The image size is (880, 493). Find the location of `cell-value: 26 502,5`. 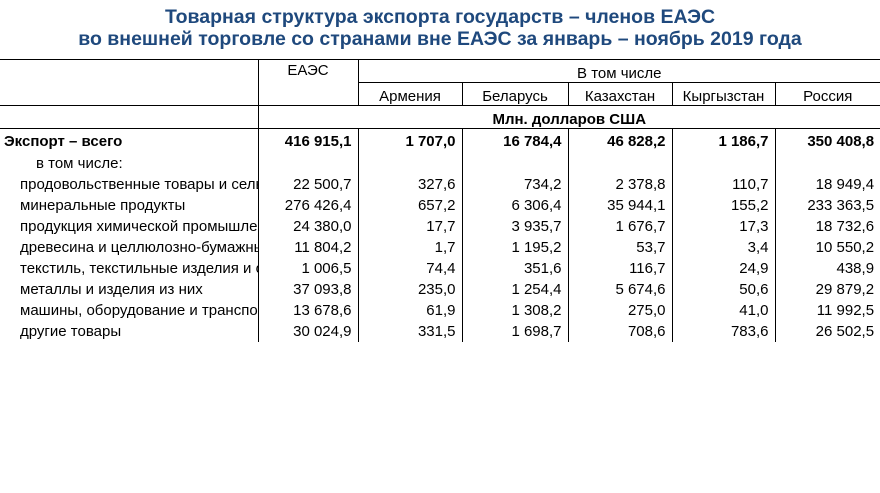

cell-value: 26 502,5 is located at coordinates (827, 331).